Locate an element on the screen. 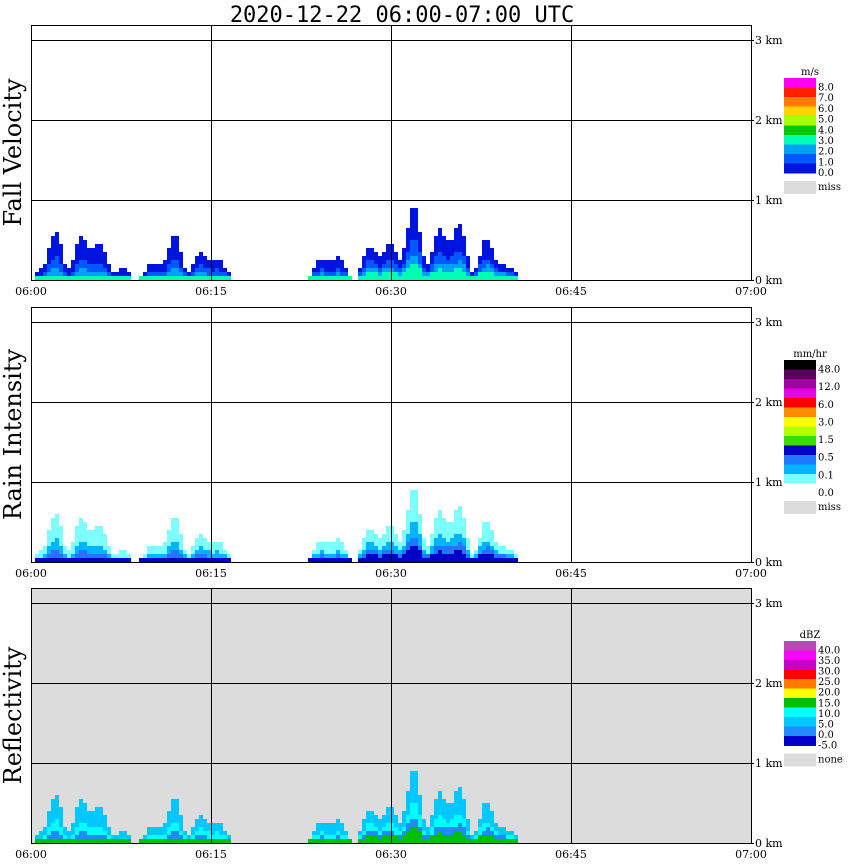 The height and width of the screenshot is (868, 850). y-tick-label: 2 km is located at coordinates (769, 120).